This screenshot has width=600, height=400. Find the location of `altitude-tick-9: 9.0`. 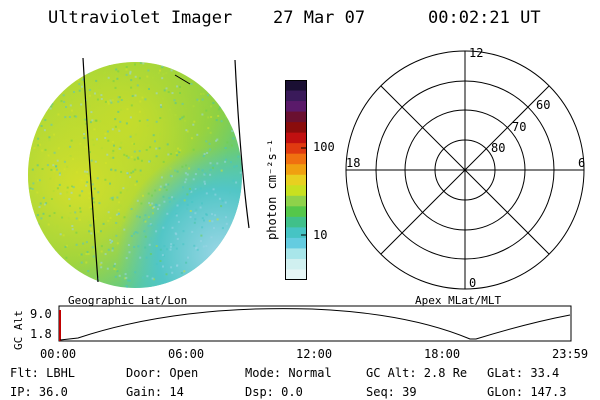

altitude-tick-9: 9.0 is located at coordinates (41, 314).